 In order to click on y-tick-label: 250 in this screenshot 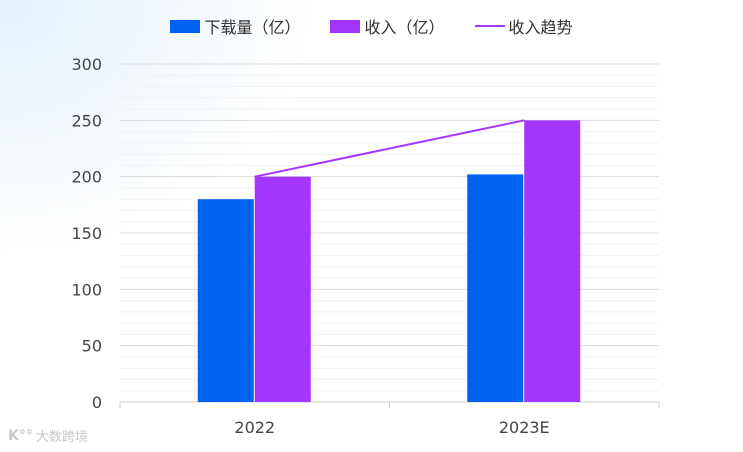, I will do `click(86, 120)`.